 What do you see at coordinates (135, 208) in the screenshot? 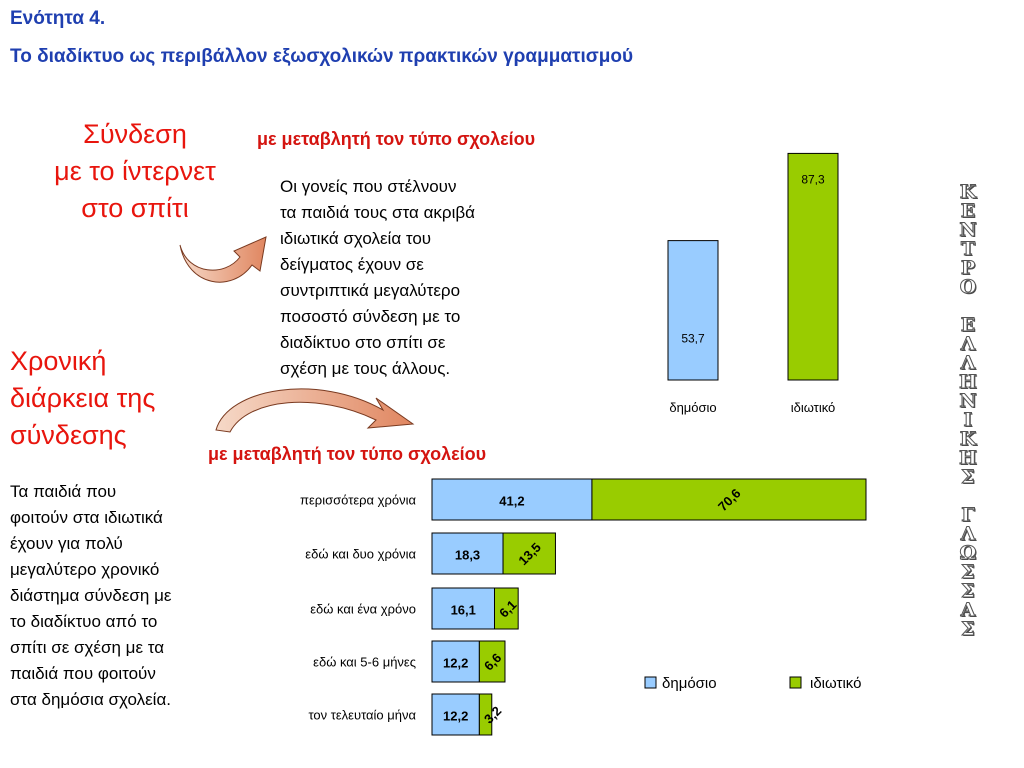
I see `connection-title-line: στο σπίτι` at bounding box center [135, 208].